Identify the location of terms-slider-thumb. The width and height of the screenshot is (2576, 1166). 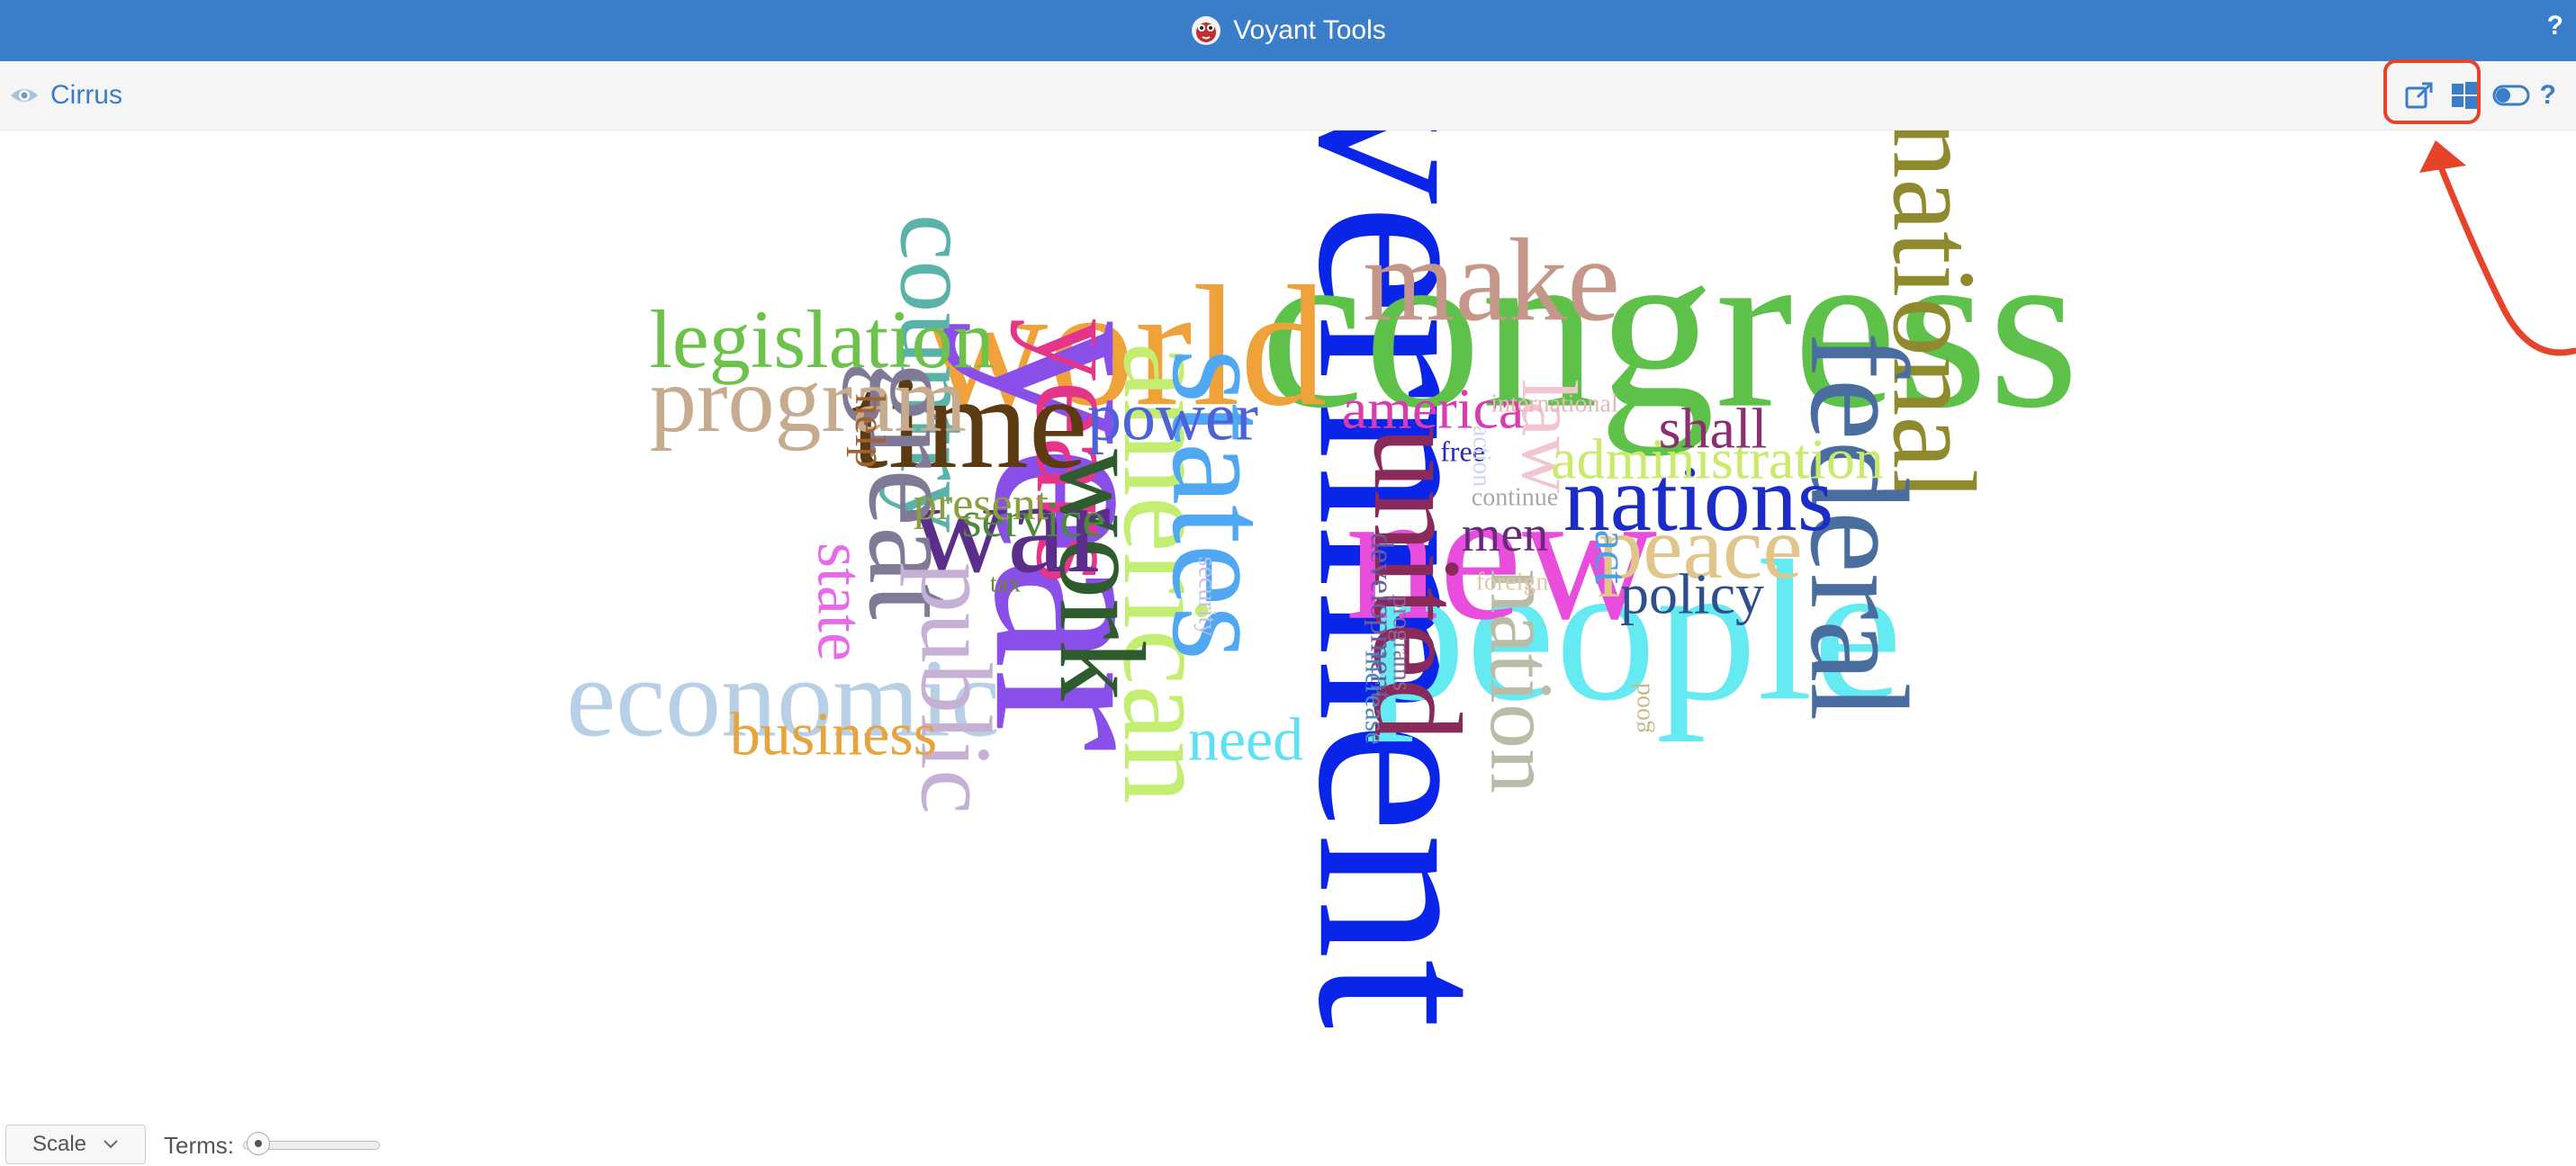
(258, 1143).